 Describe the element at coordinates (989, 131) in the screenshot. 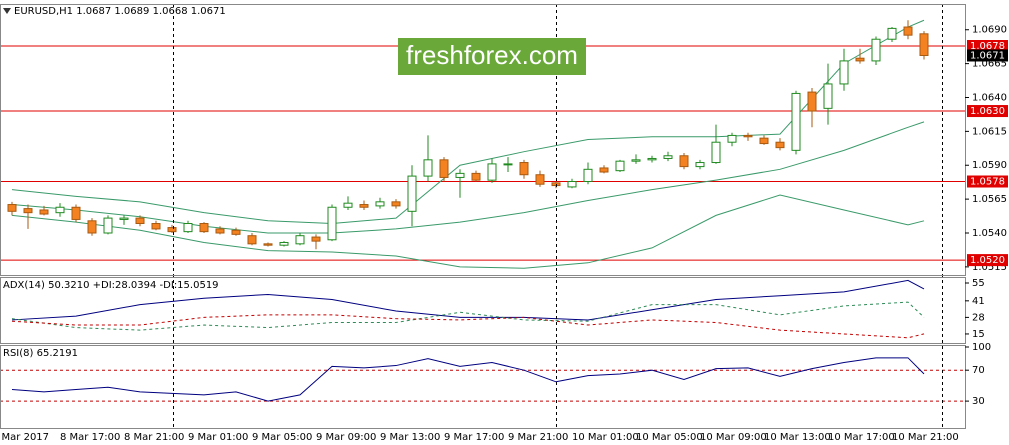

I see `y-tick-label: 1.0615` at that location.